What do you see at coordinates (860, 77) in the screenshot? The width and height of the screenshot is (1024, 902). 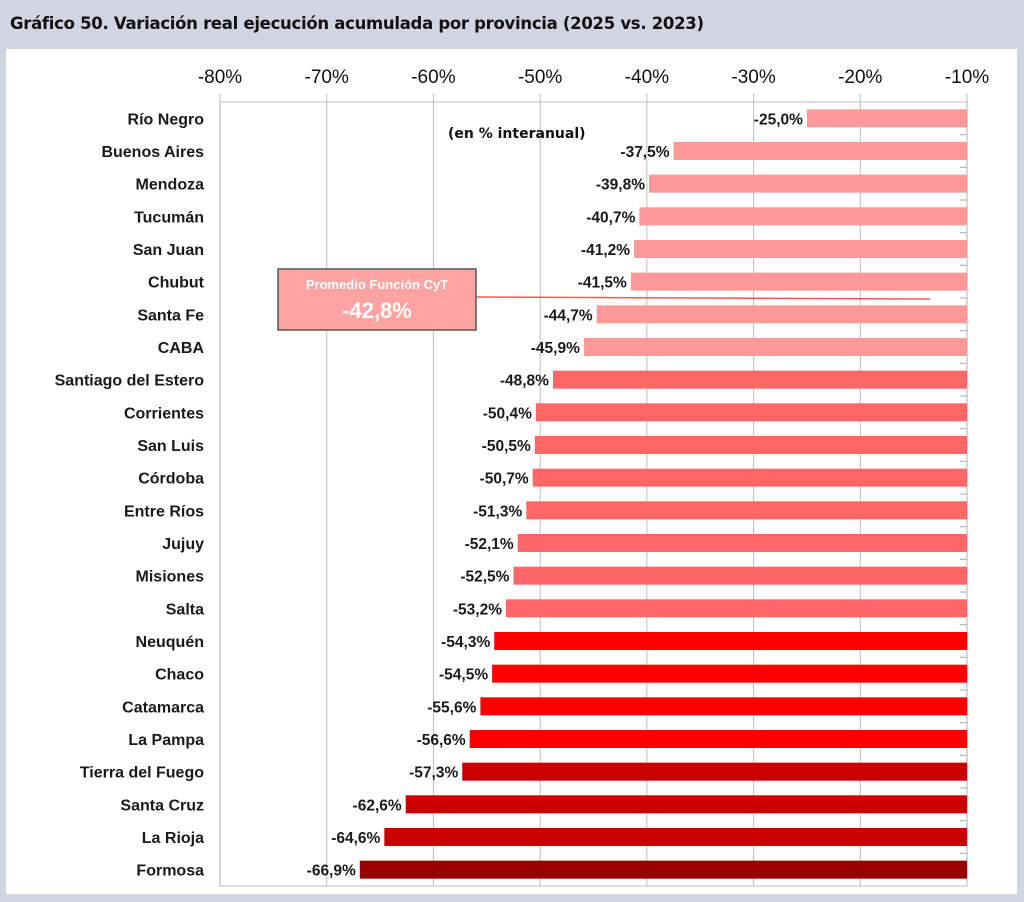 I see `x-tick-label: -20%` at bounding box center [860, 77].